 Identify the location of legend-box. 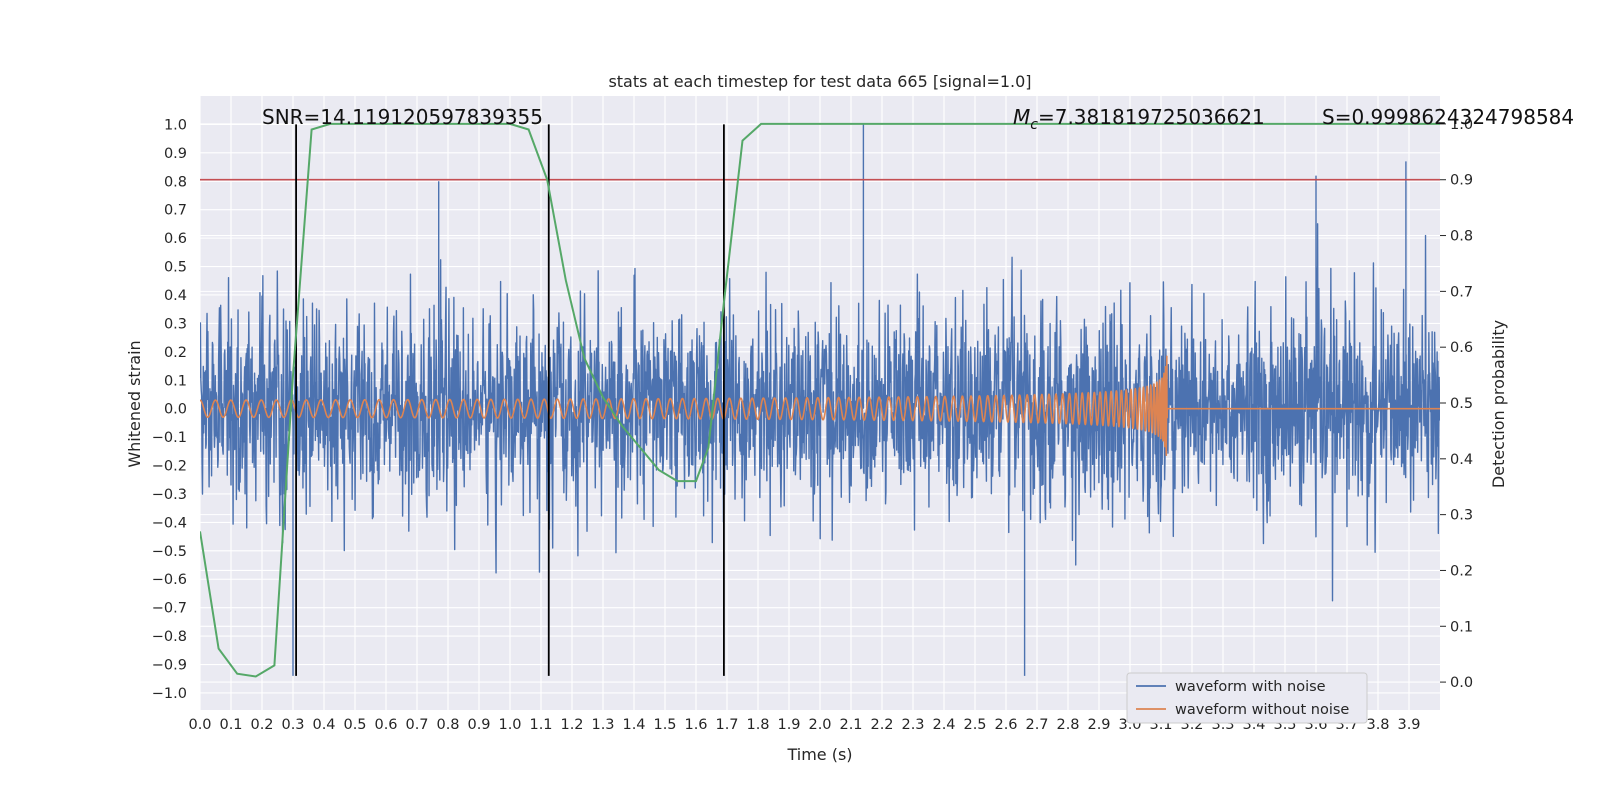
(1247, 698).